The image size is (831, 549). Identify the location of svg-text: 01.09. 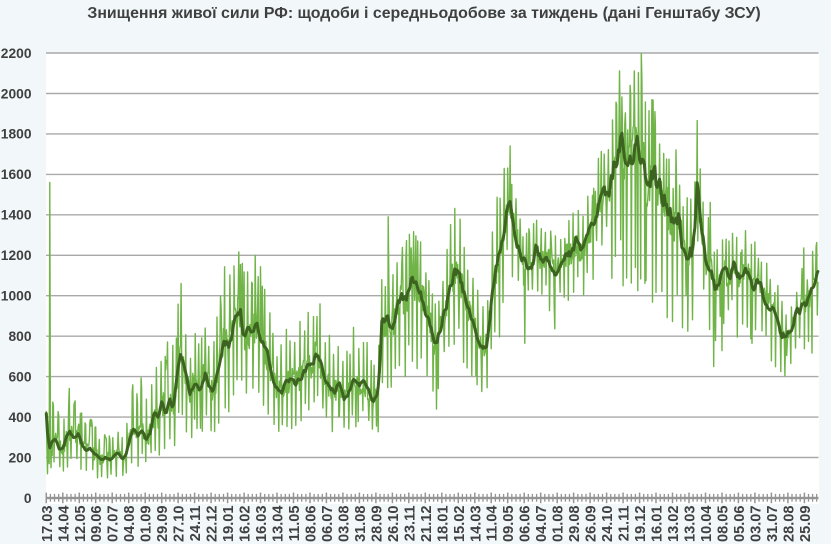
(147, 524).